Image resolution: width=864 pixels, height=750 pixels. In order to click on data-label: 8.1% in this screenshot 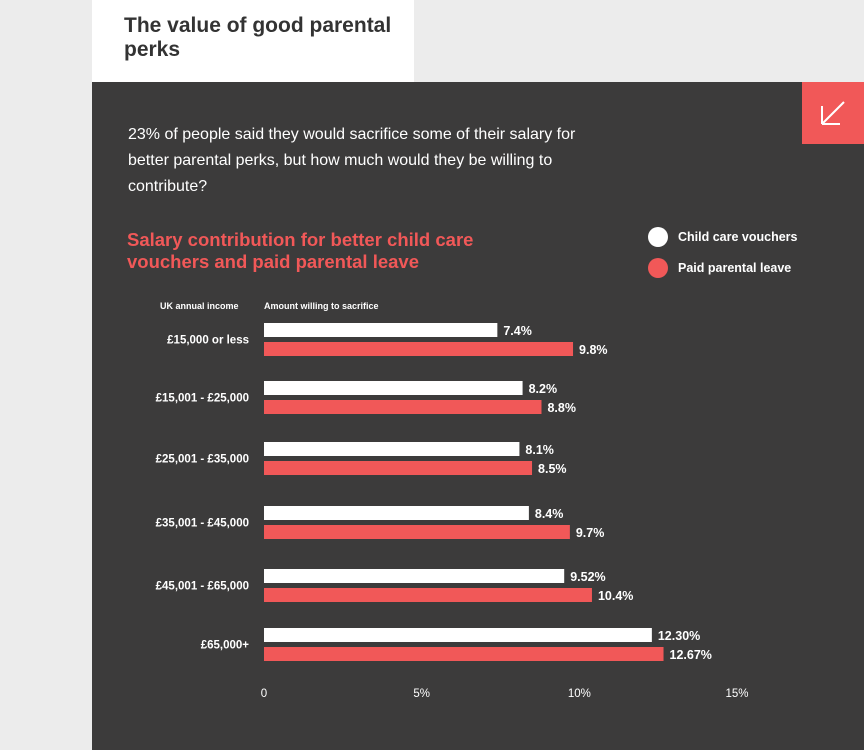, I will do `click(539, 450)`.